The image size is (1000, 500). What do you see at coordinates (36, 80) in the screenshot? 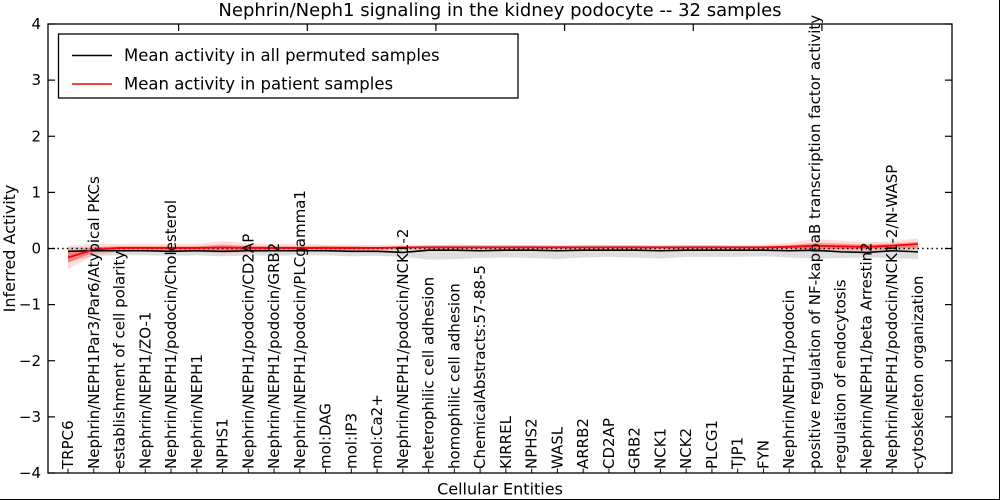
I see `y-tick-label: 3` at bounding box center [36, 80].